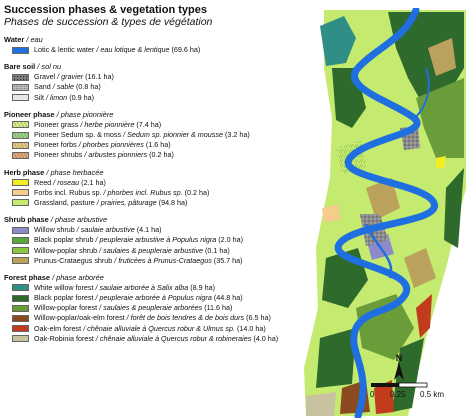  What do you see at coordinates (14, 39) in the screenshot?
I see `group-name-en: Water` at bounding box center [14, 39].